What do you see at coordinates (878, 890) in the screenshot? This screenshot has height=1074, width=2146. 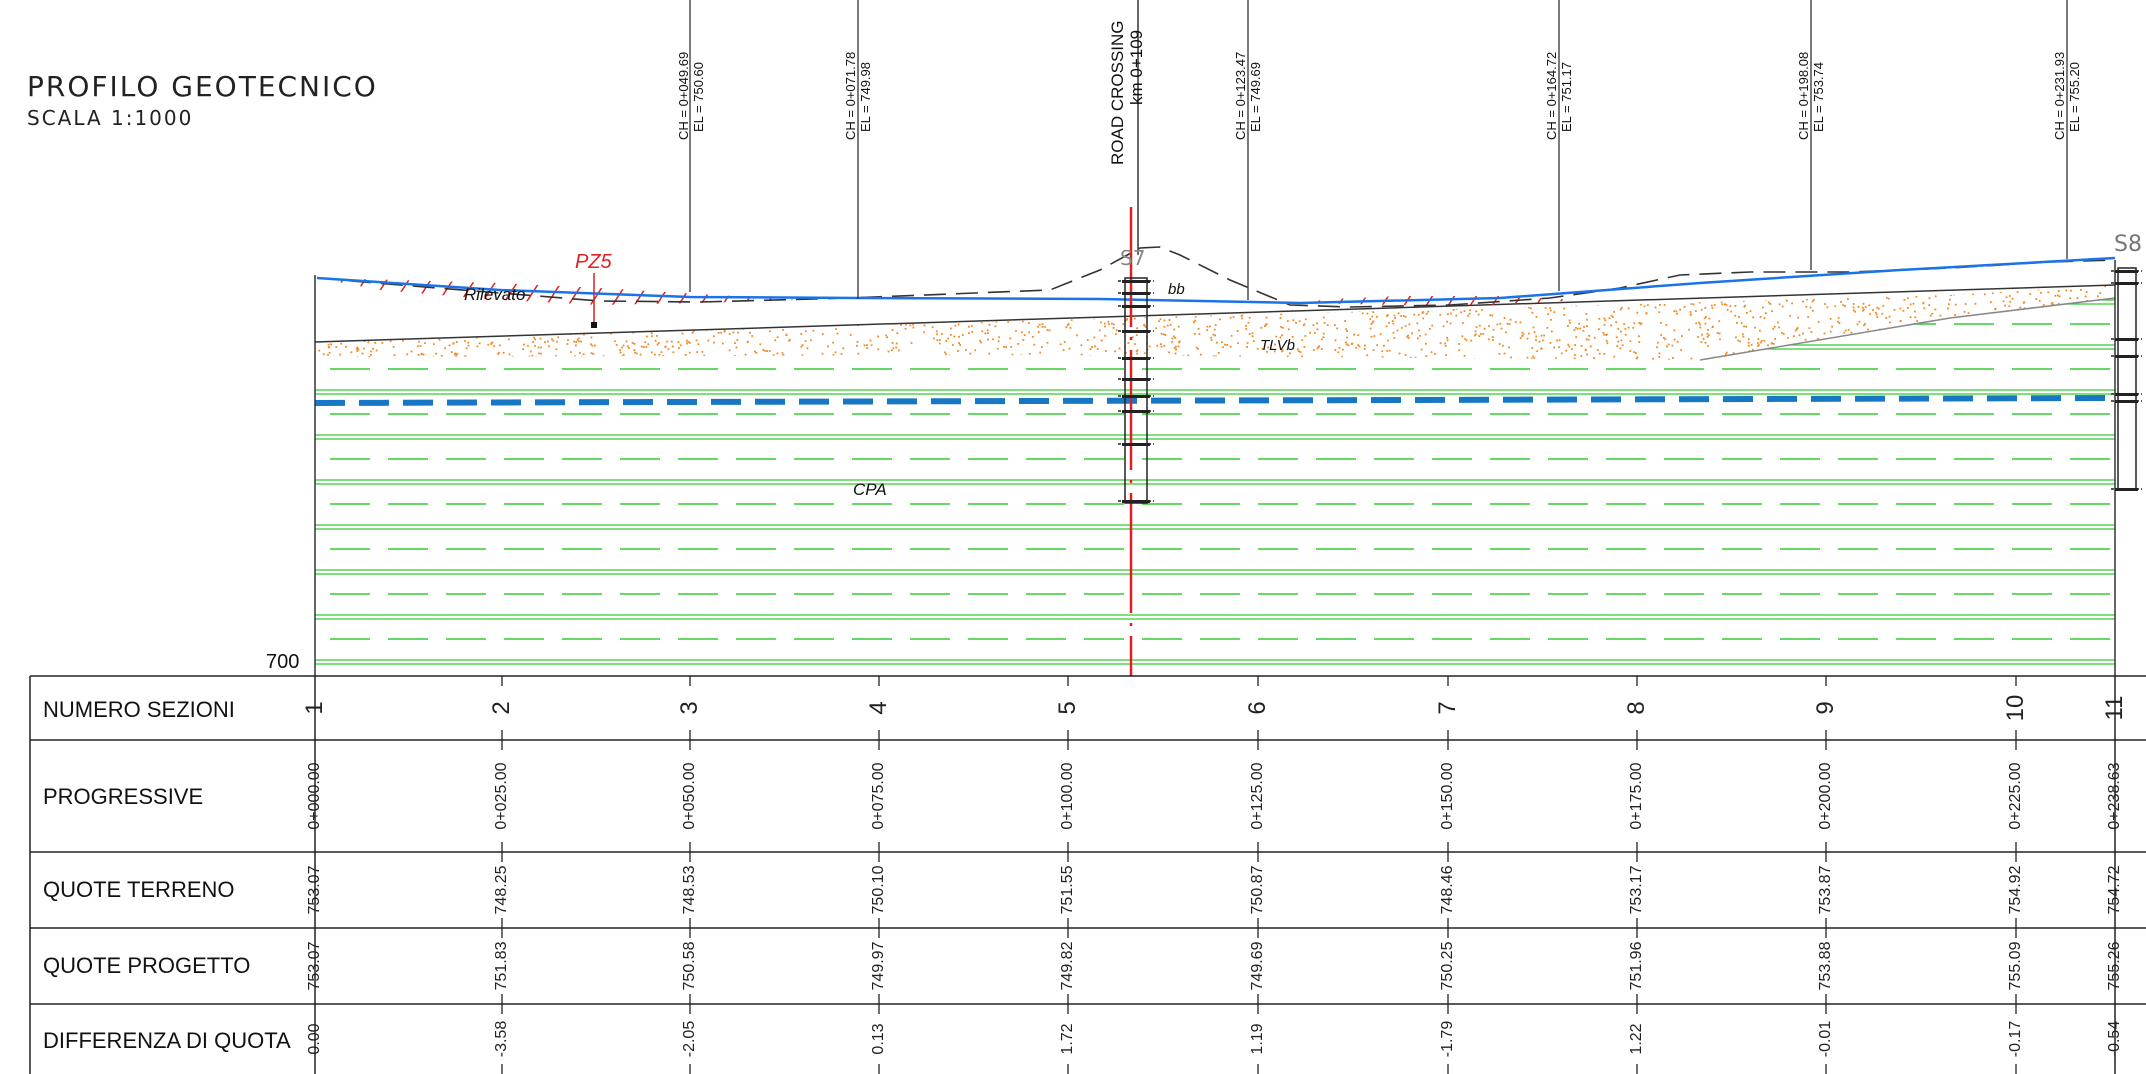 I see `table-cell: 750.10` at bounding box center [878, 890].